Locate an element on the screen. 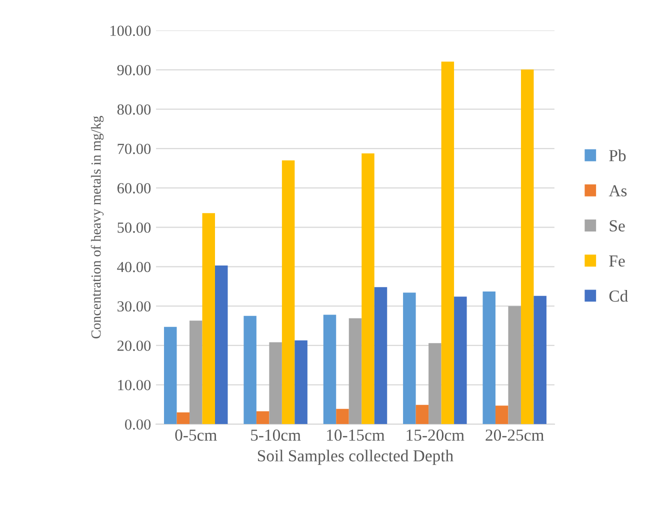 This screenshot has height=508, width=664. legend-label: As is located at coordinates (617, 190).